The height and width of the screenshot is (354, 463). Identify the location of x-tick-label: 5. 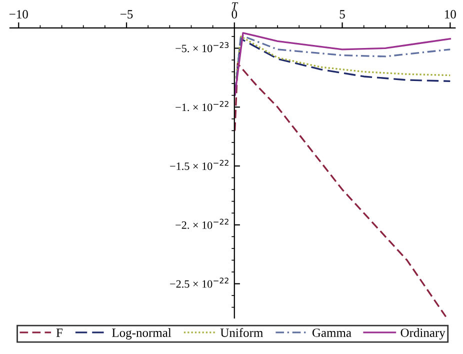
(342, 14).